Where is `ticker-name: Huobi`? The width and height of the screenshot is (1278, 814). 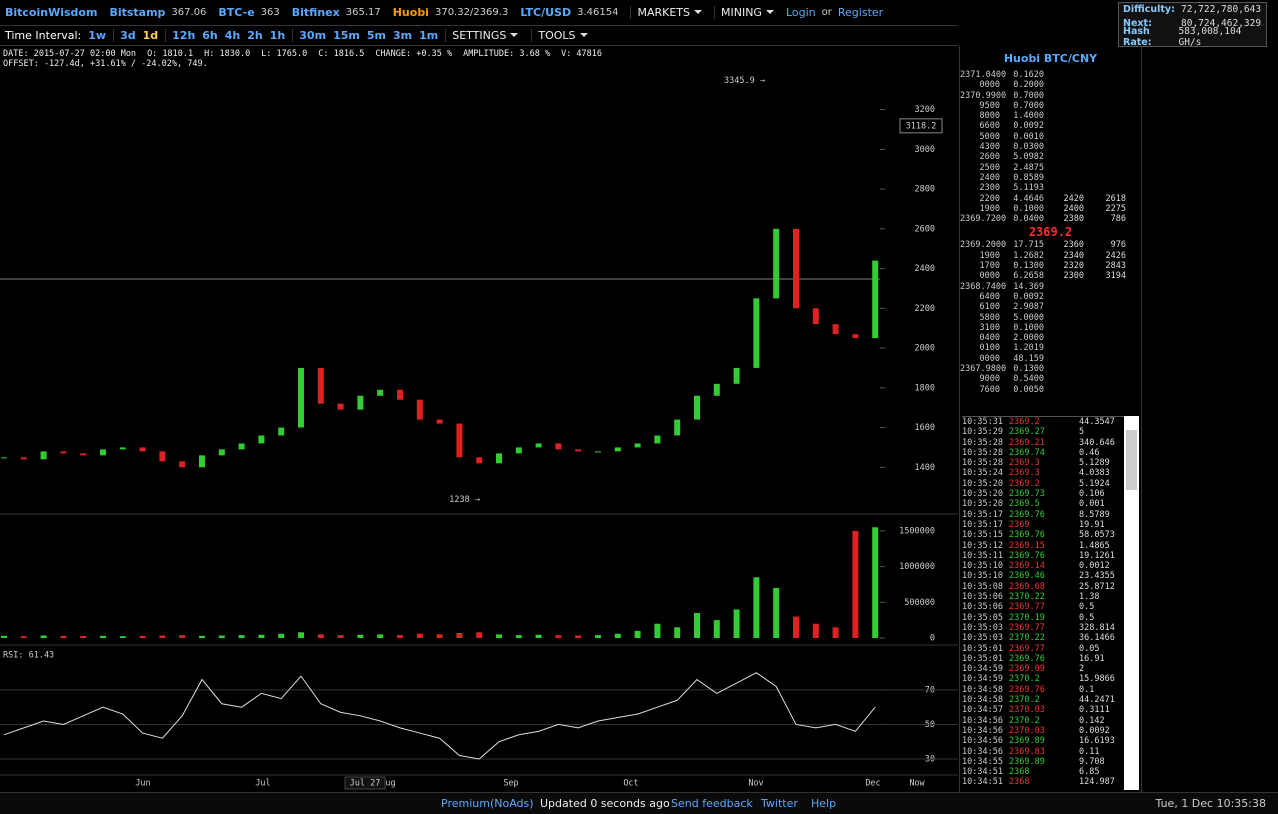 ticker-name: Huobi is located at coordinates (410, 12).